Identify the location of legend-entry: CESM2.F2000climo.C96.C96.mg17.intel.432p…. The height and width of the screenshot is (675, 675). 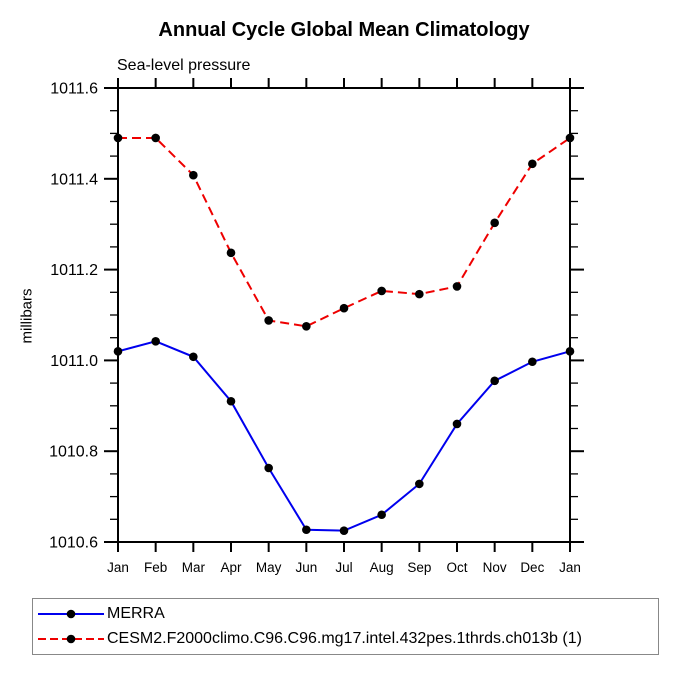
(347, 638).